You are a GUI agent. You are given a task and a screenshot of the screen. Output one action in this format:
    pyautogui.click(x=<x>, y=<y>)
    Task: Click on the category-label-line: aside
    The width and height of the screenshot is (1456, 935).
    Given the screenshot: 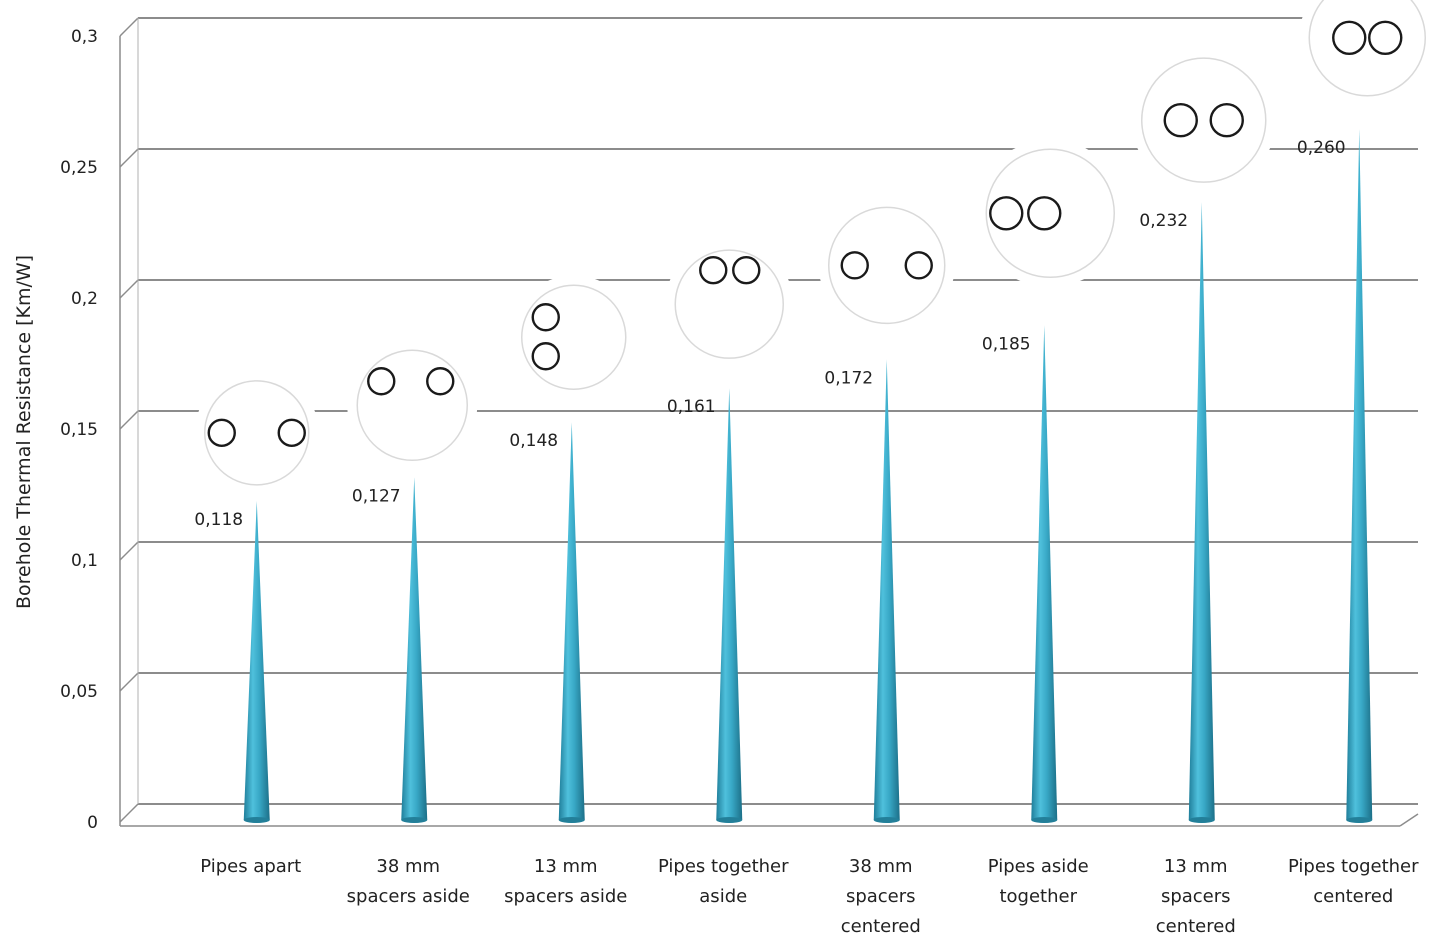 What is the action you would take?
    pyautogui.click(x=723, y=896)
    